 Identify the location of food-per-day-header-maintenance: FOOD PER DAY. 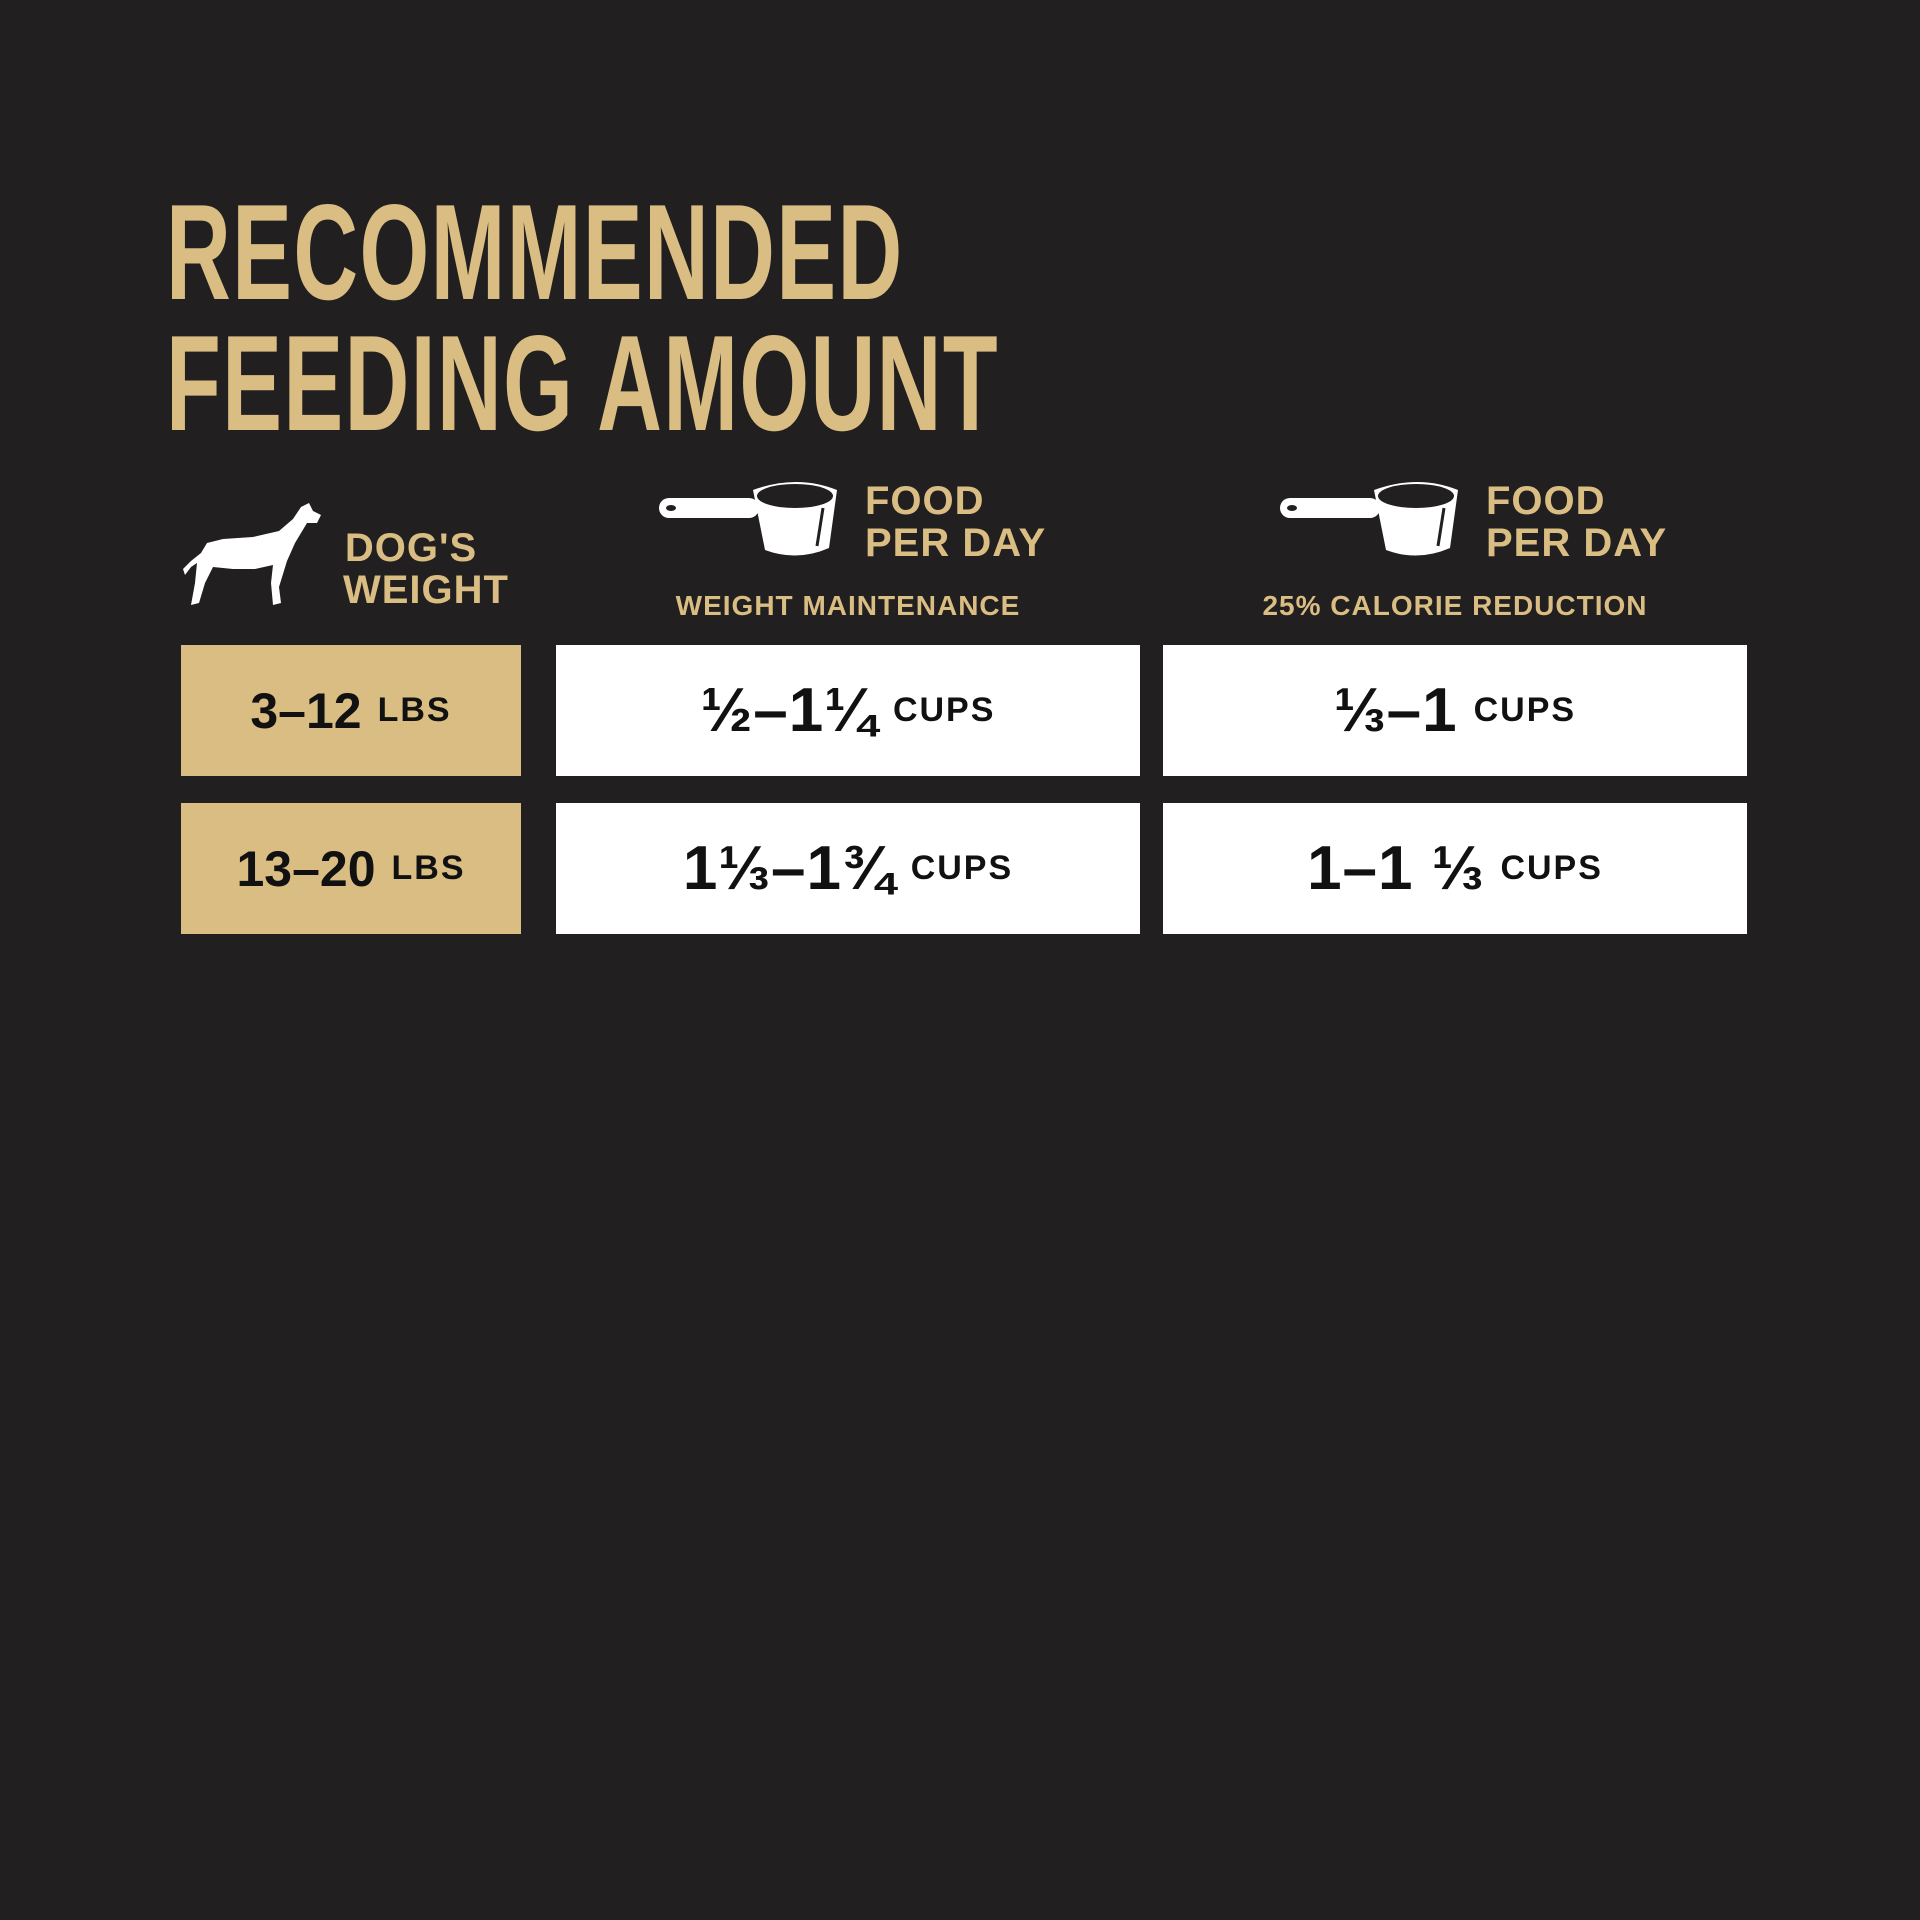
(955, 522).